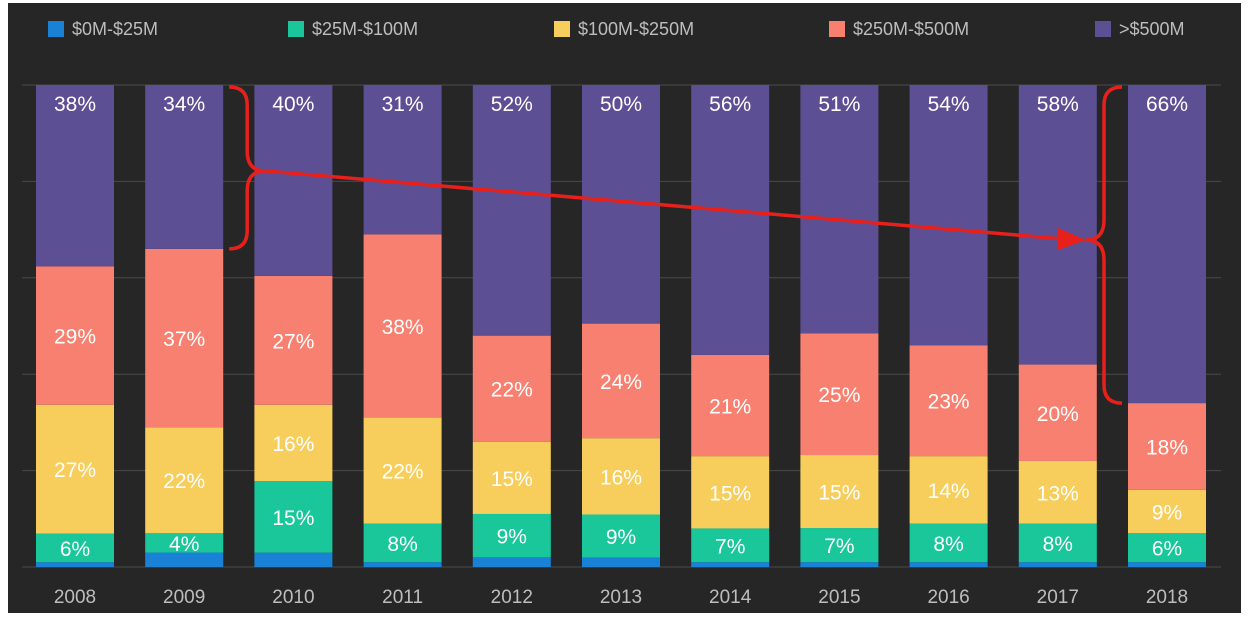 The width and height of the screenshot is (1249, 622). What do you see at coordinates (184, 597) in the screenshot?
I see `x-tick-label-2009: 2009` at bounding box center [184, 597].